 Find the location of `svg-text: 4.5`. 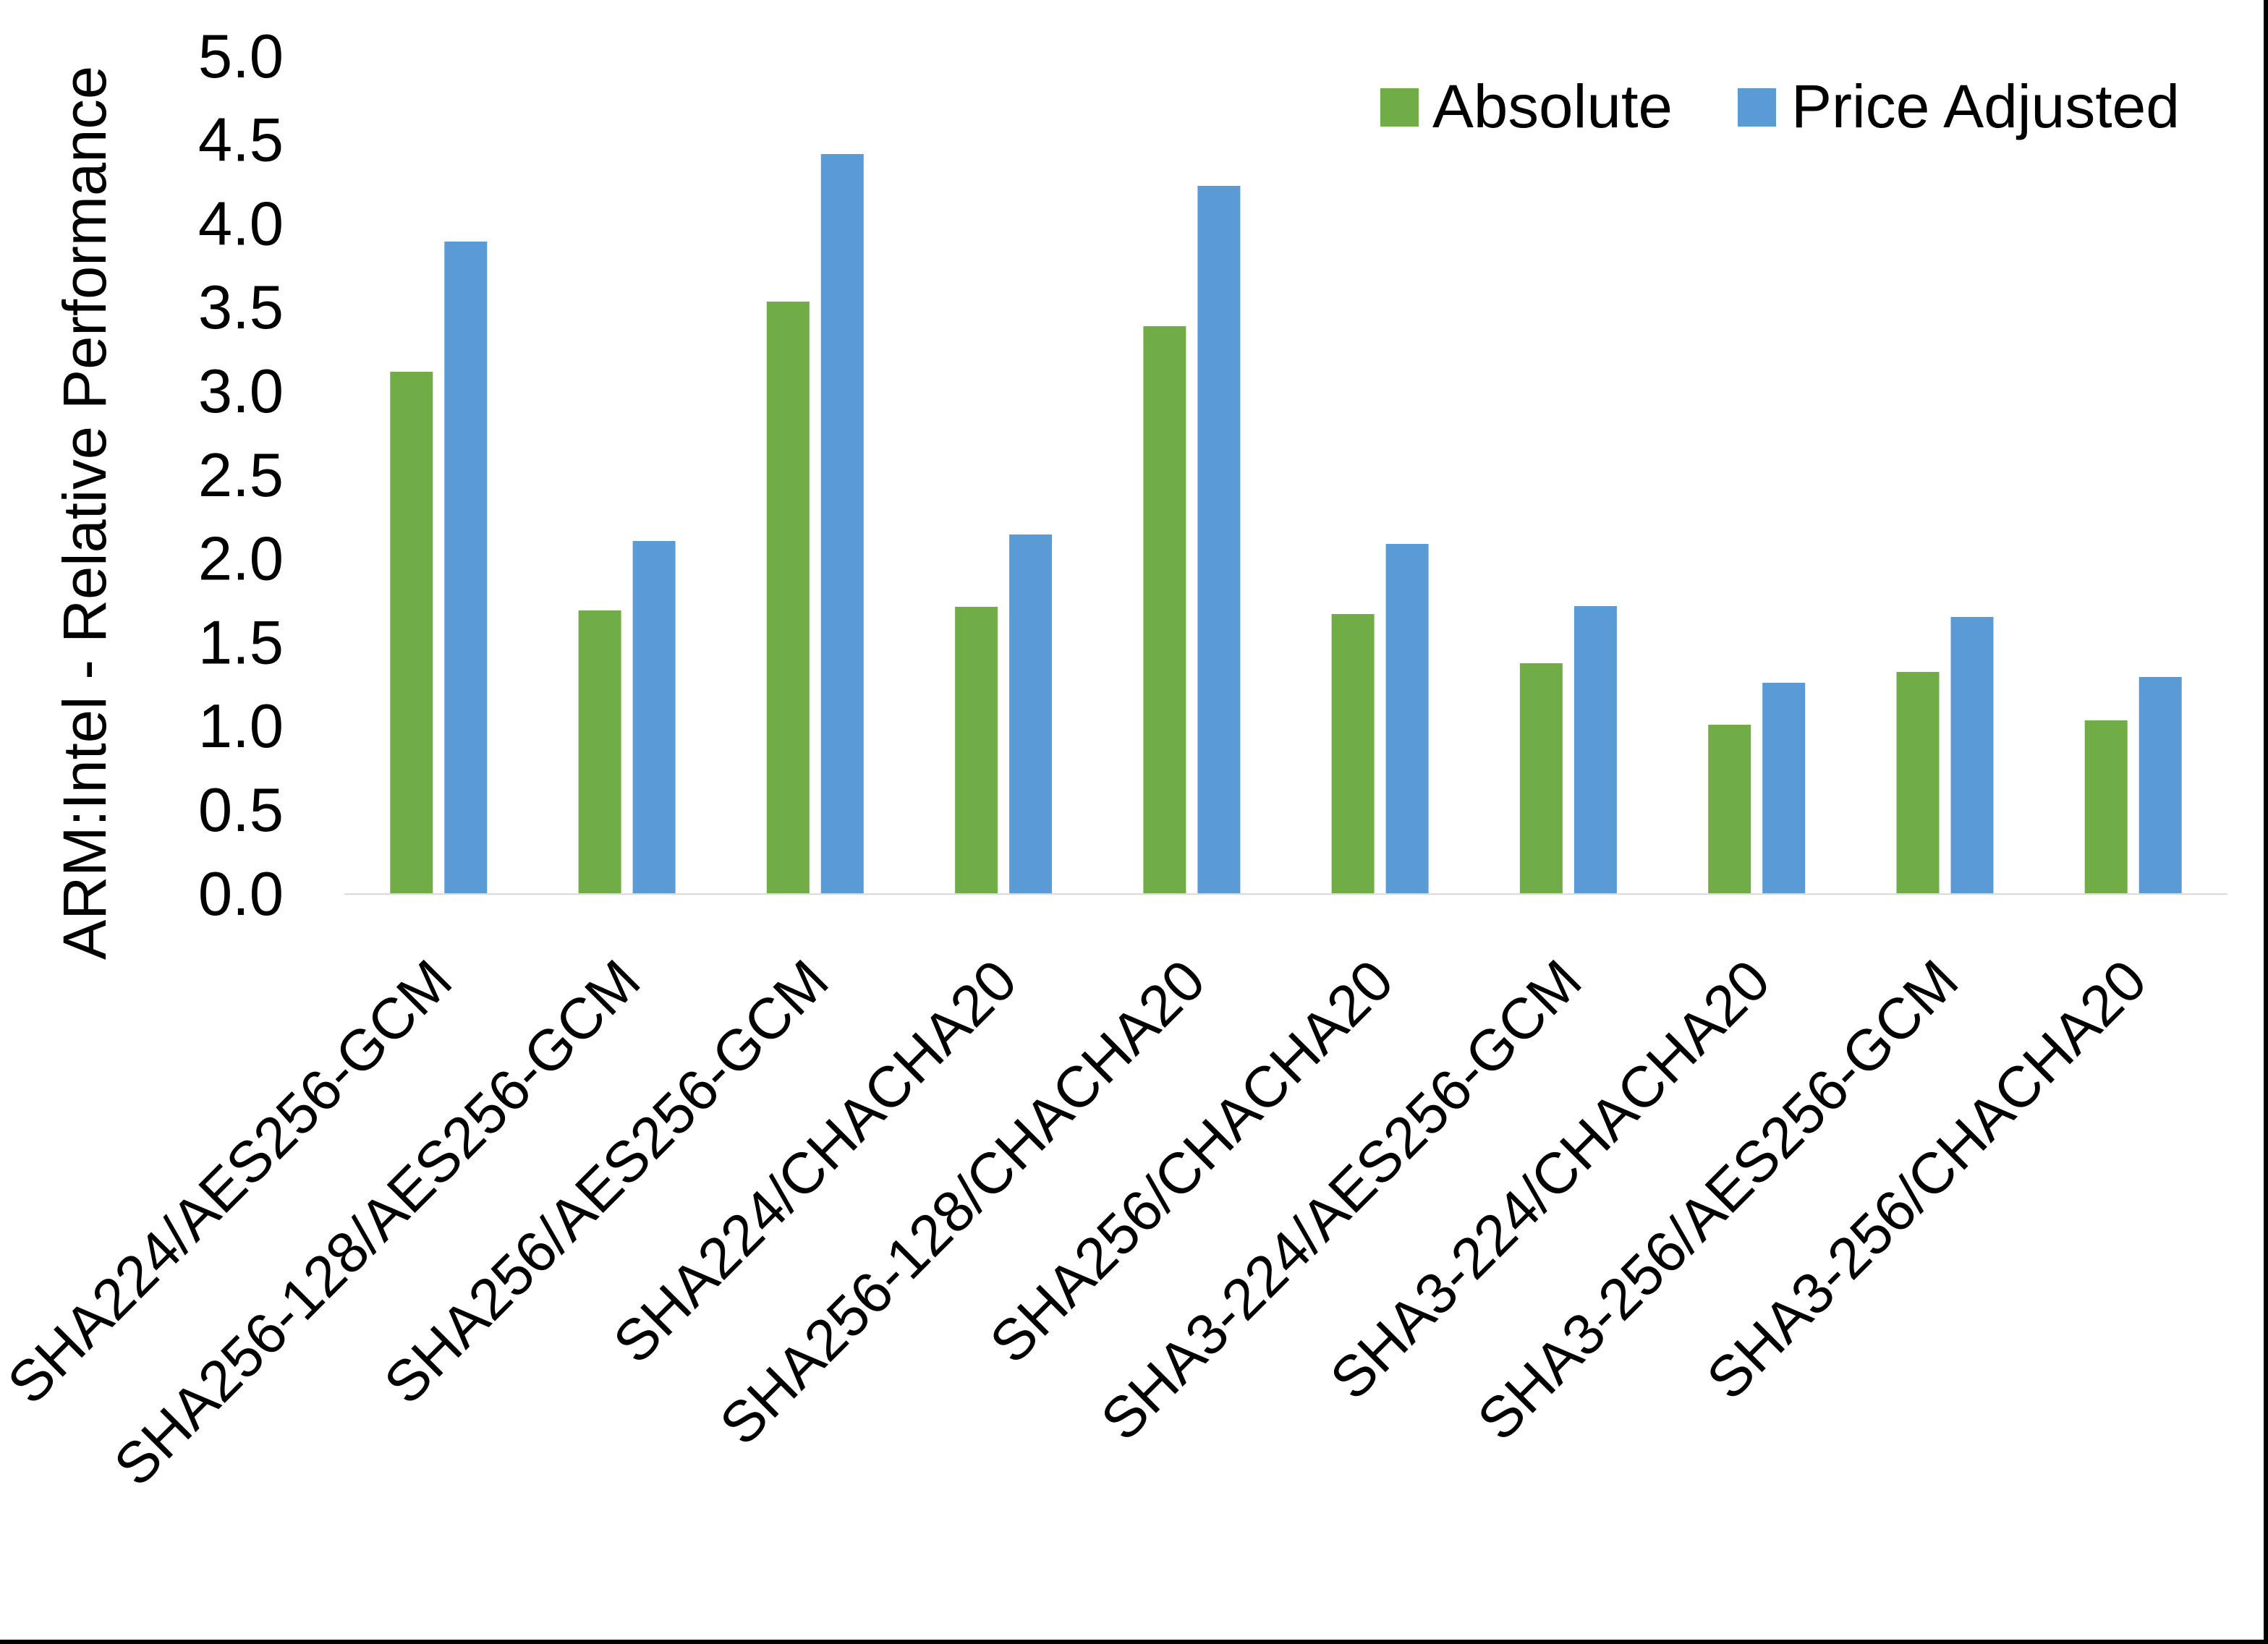

svg-text: 4.5 is located at coordinates (241, 140).